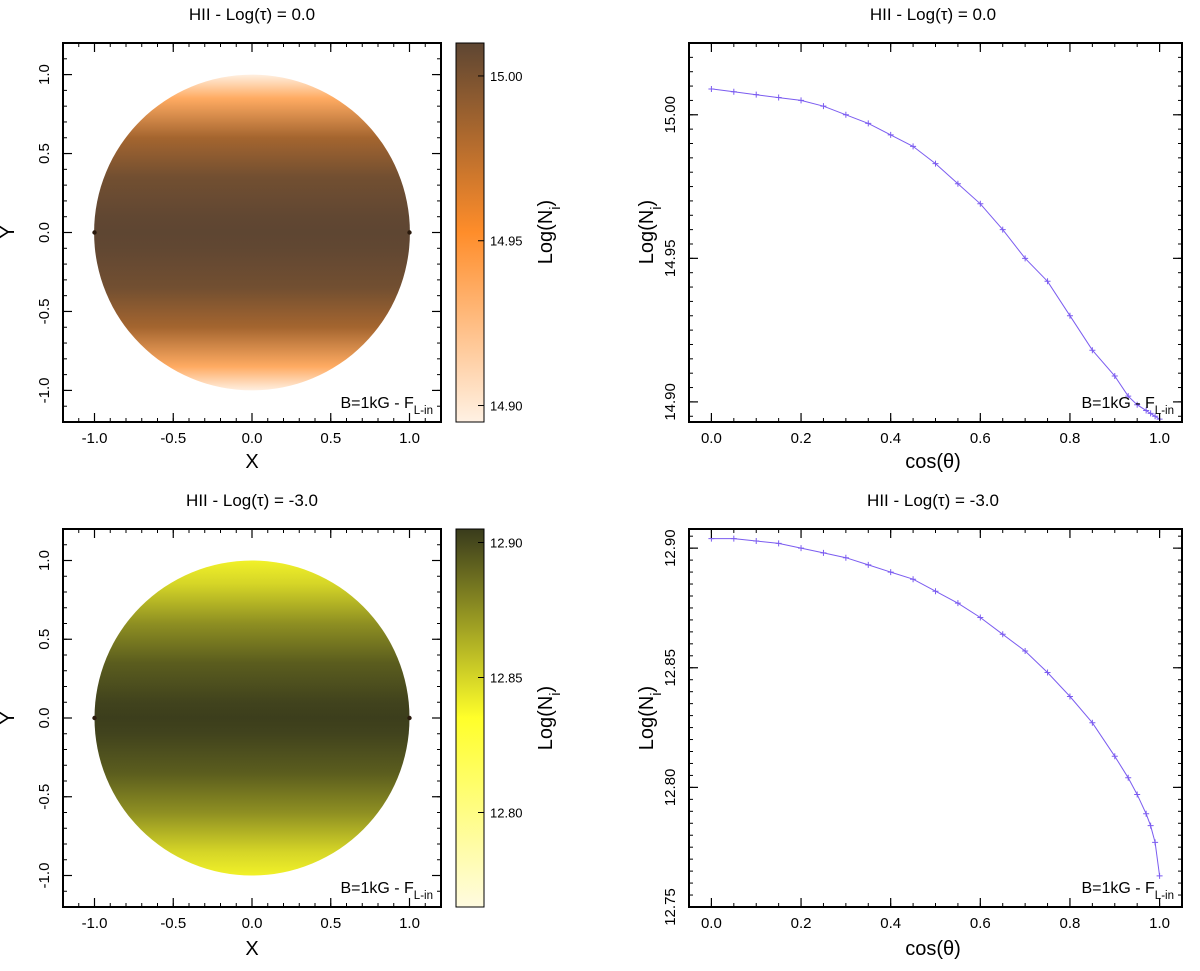 This screenshot has height=971, width=1200. What do you see at coordinates (549, 232) in the screenshot?
I see `colorbar-label: Log(Ni)` at bounding box center [549, 232].